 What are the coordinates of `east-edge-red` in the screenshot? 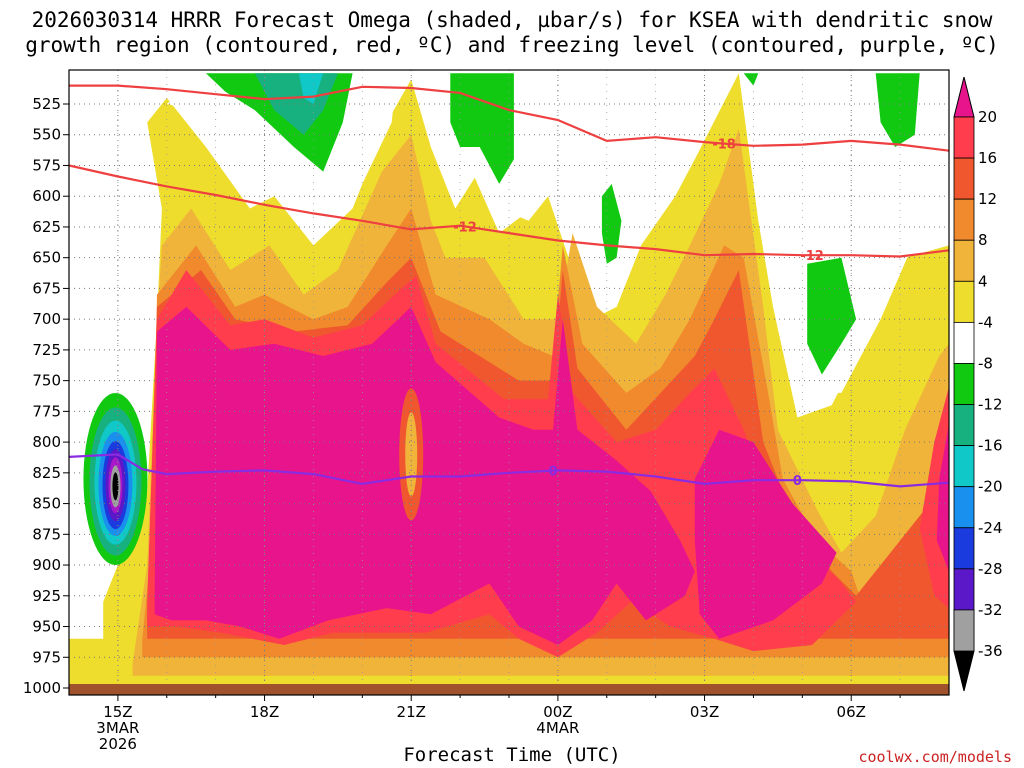 It's located at (934, 497).